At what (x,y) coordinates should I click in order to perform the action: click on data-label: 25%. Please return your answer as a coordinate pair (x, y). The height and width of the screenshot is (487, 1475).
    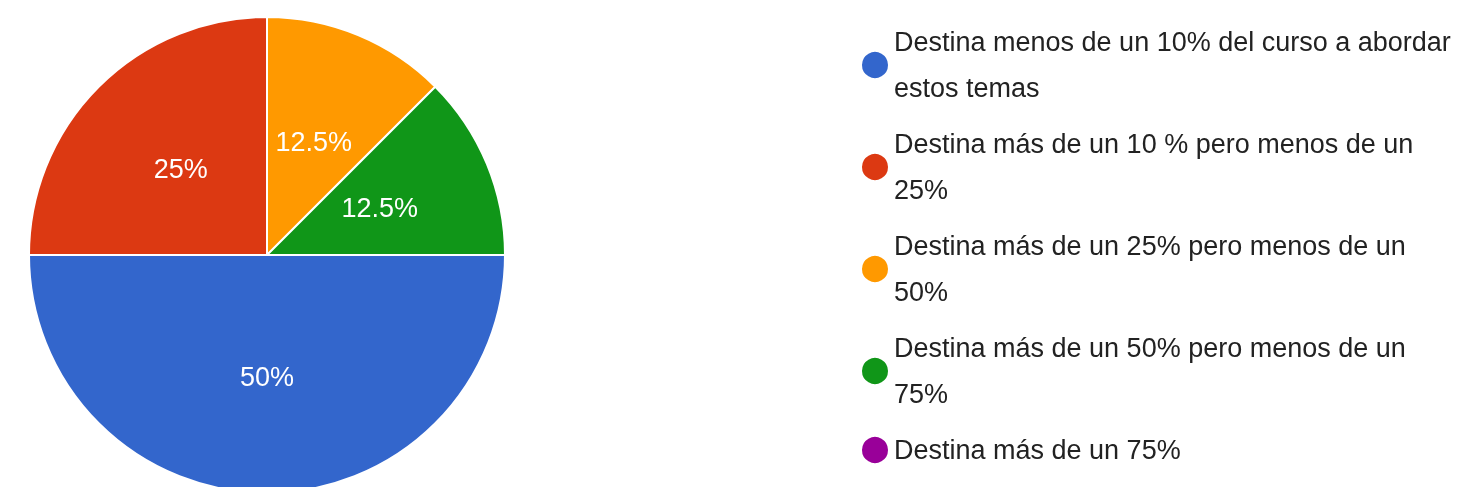
    Looking at the image, I should click on (180, 168).